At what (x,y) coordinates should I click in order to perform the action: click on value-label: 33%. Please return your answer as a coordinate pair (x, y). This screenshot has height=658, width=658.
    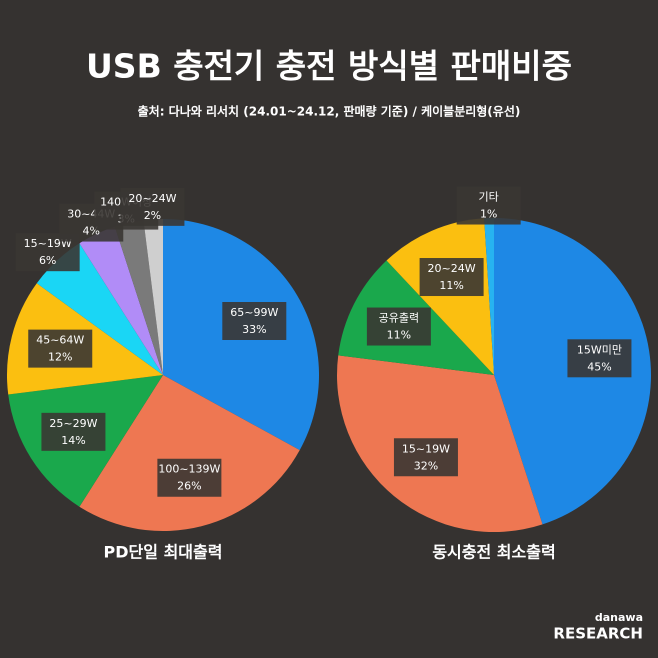
    Looking at the image, I should click on (254, 329).